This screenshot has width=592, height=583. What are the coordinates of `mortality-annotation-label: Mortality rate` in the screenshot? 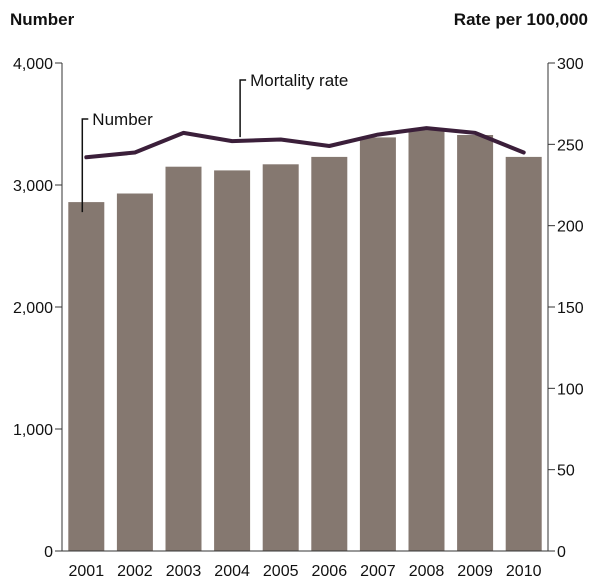 It's located at (299, 80).